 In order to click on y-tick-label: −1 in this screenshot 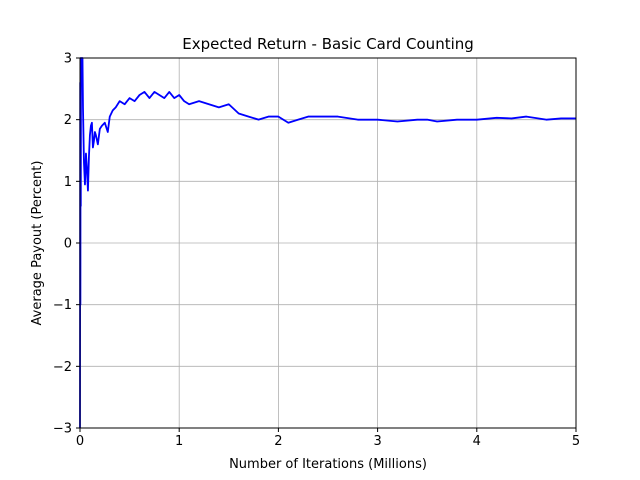, I will do `click(62, 305)`.